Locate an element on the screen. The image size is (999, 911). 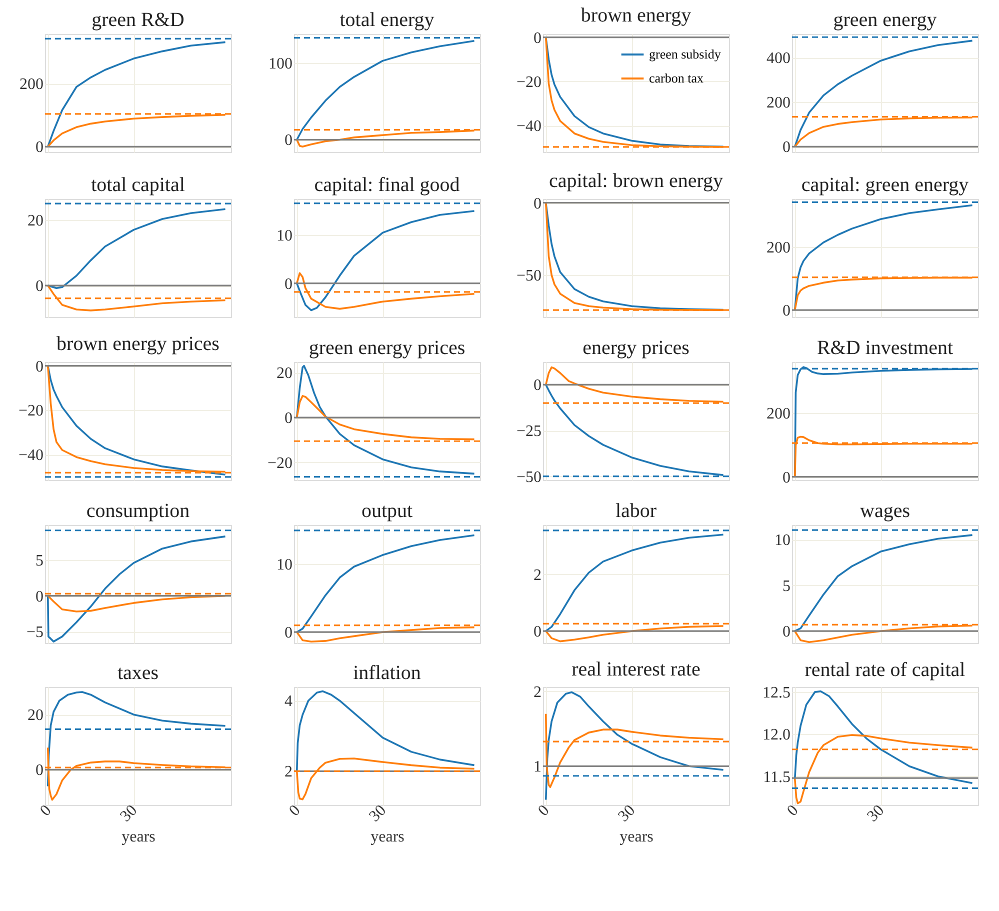
y-tick-label: 12.0 is located at coordinates (776, 735).